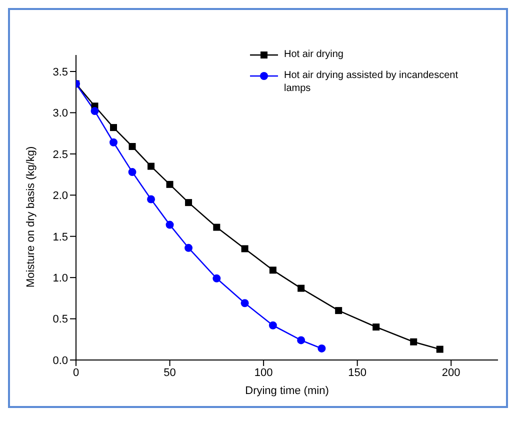  Describe the element at coordinates (60, 320) in the screenshot. I see `y-tick-label: 0.5` at that location.